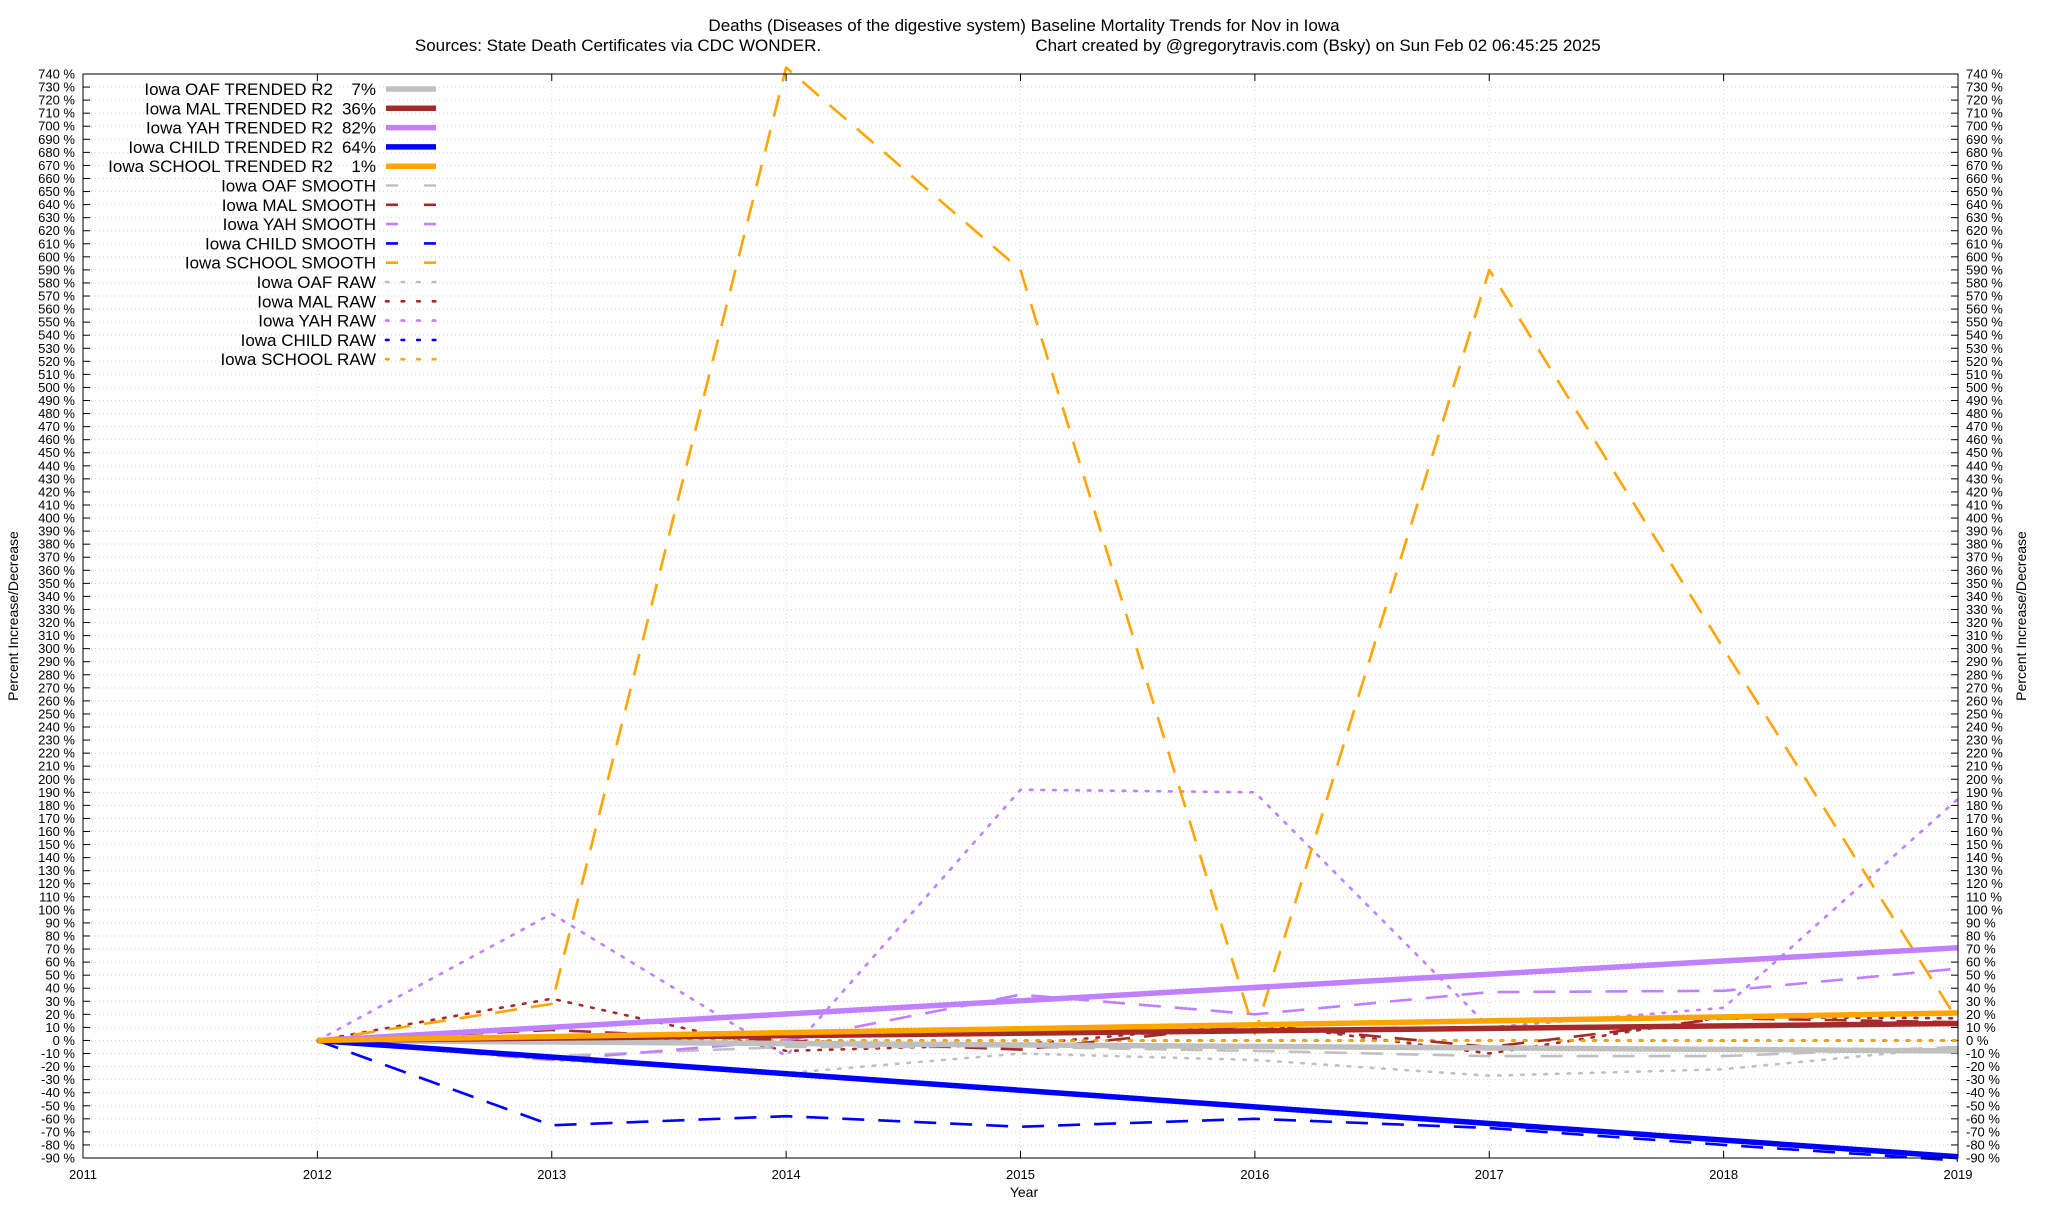 The height and width of the screenshot is (1205, 2048). I want to click on y-tick-label-left: 0 %, so click(64, 1040).